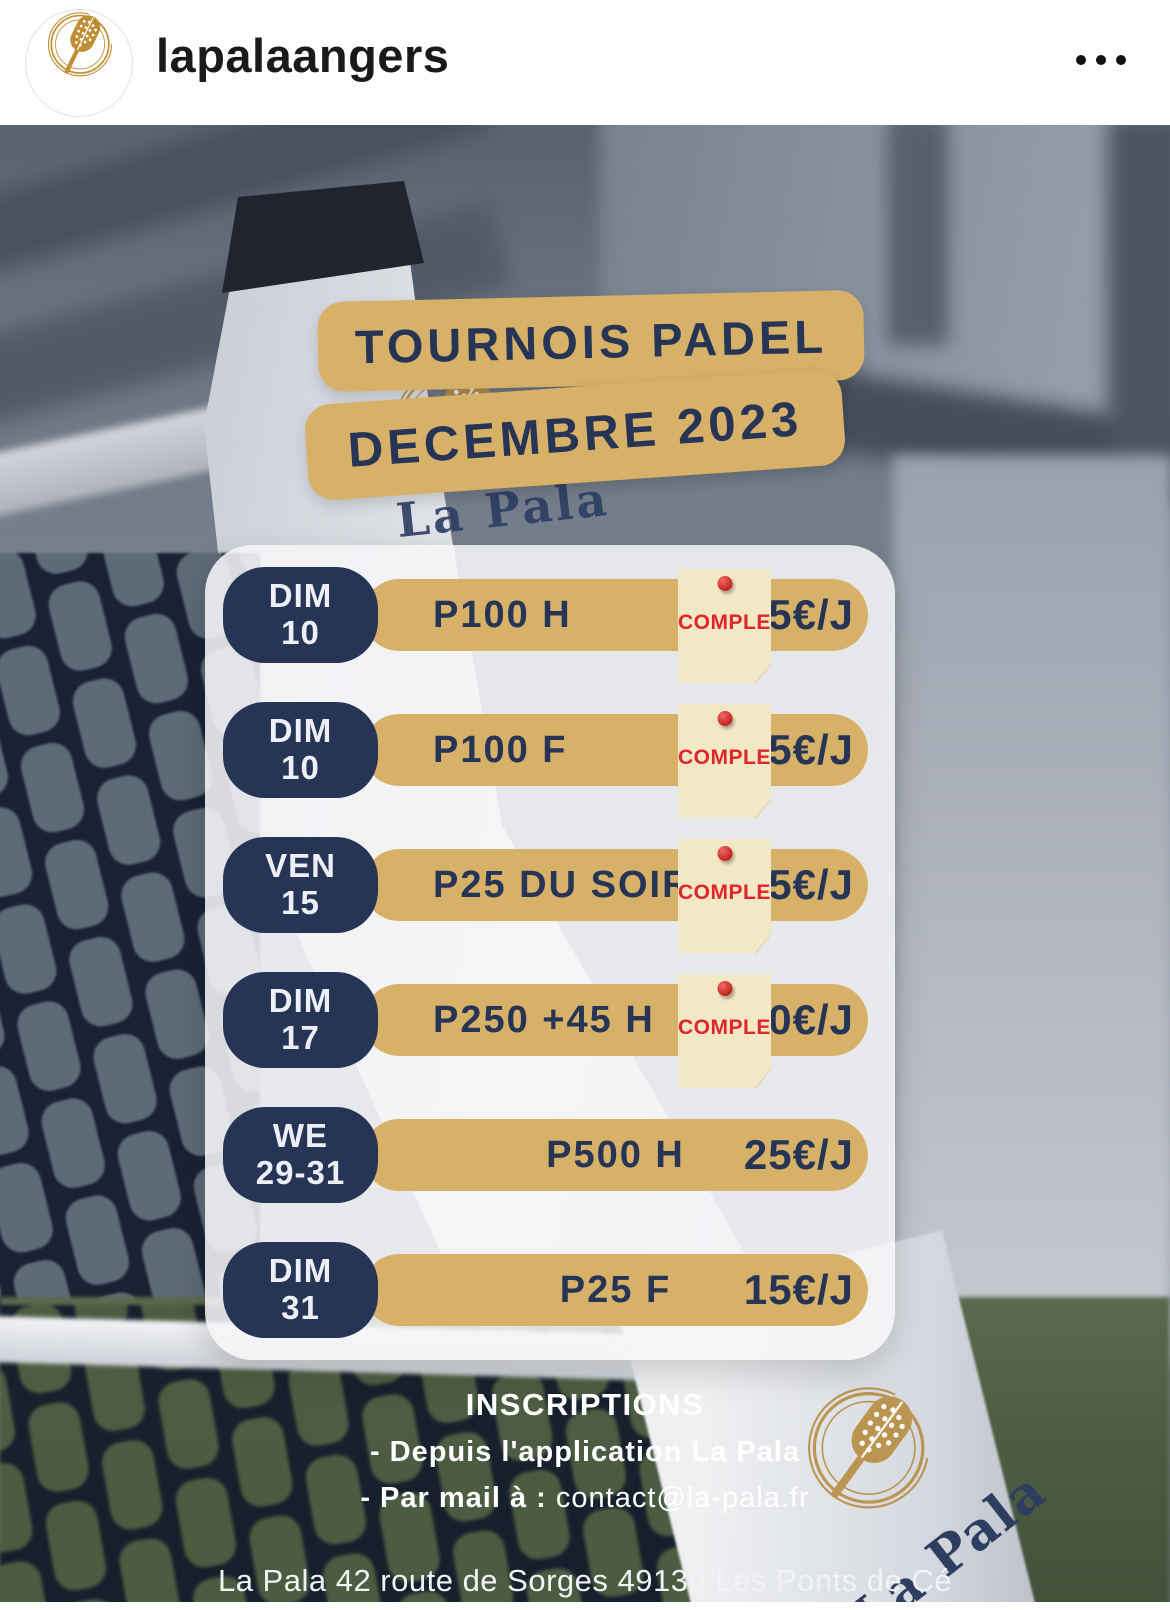  I want to click on inscriptions-title: INSCRIPTIONS, so click(585, 1404).